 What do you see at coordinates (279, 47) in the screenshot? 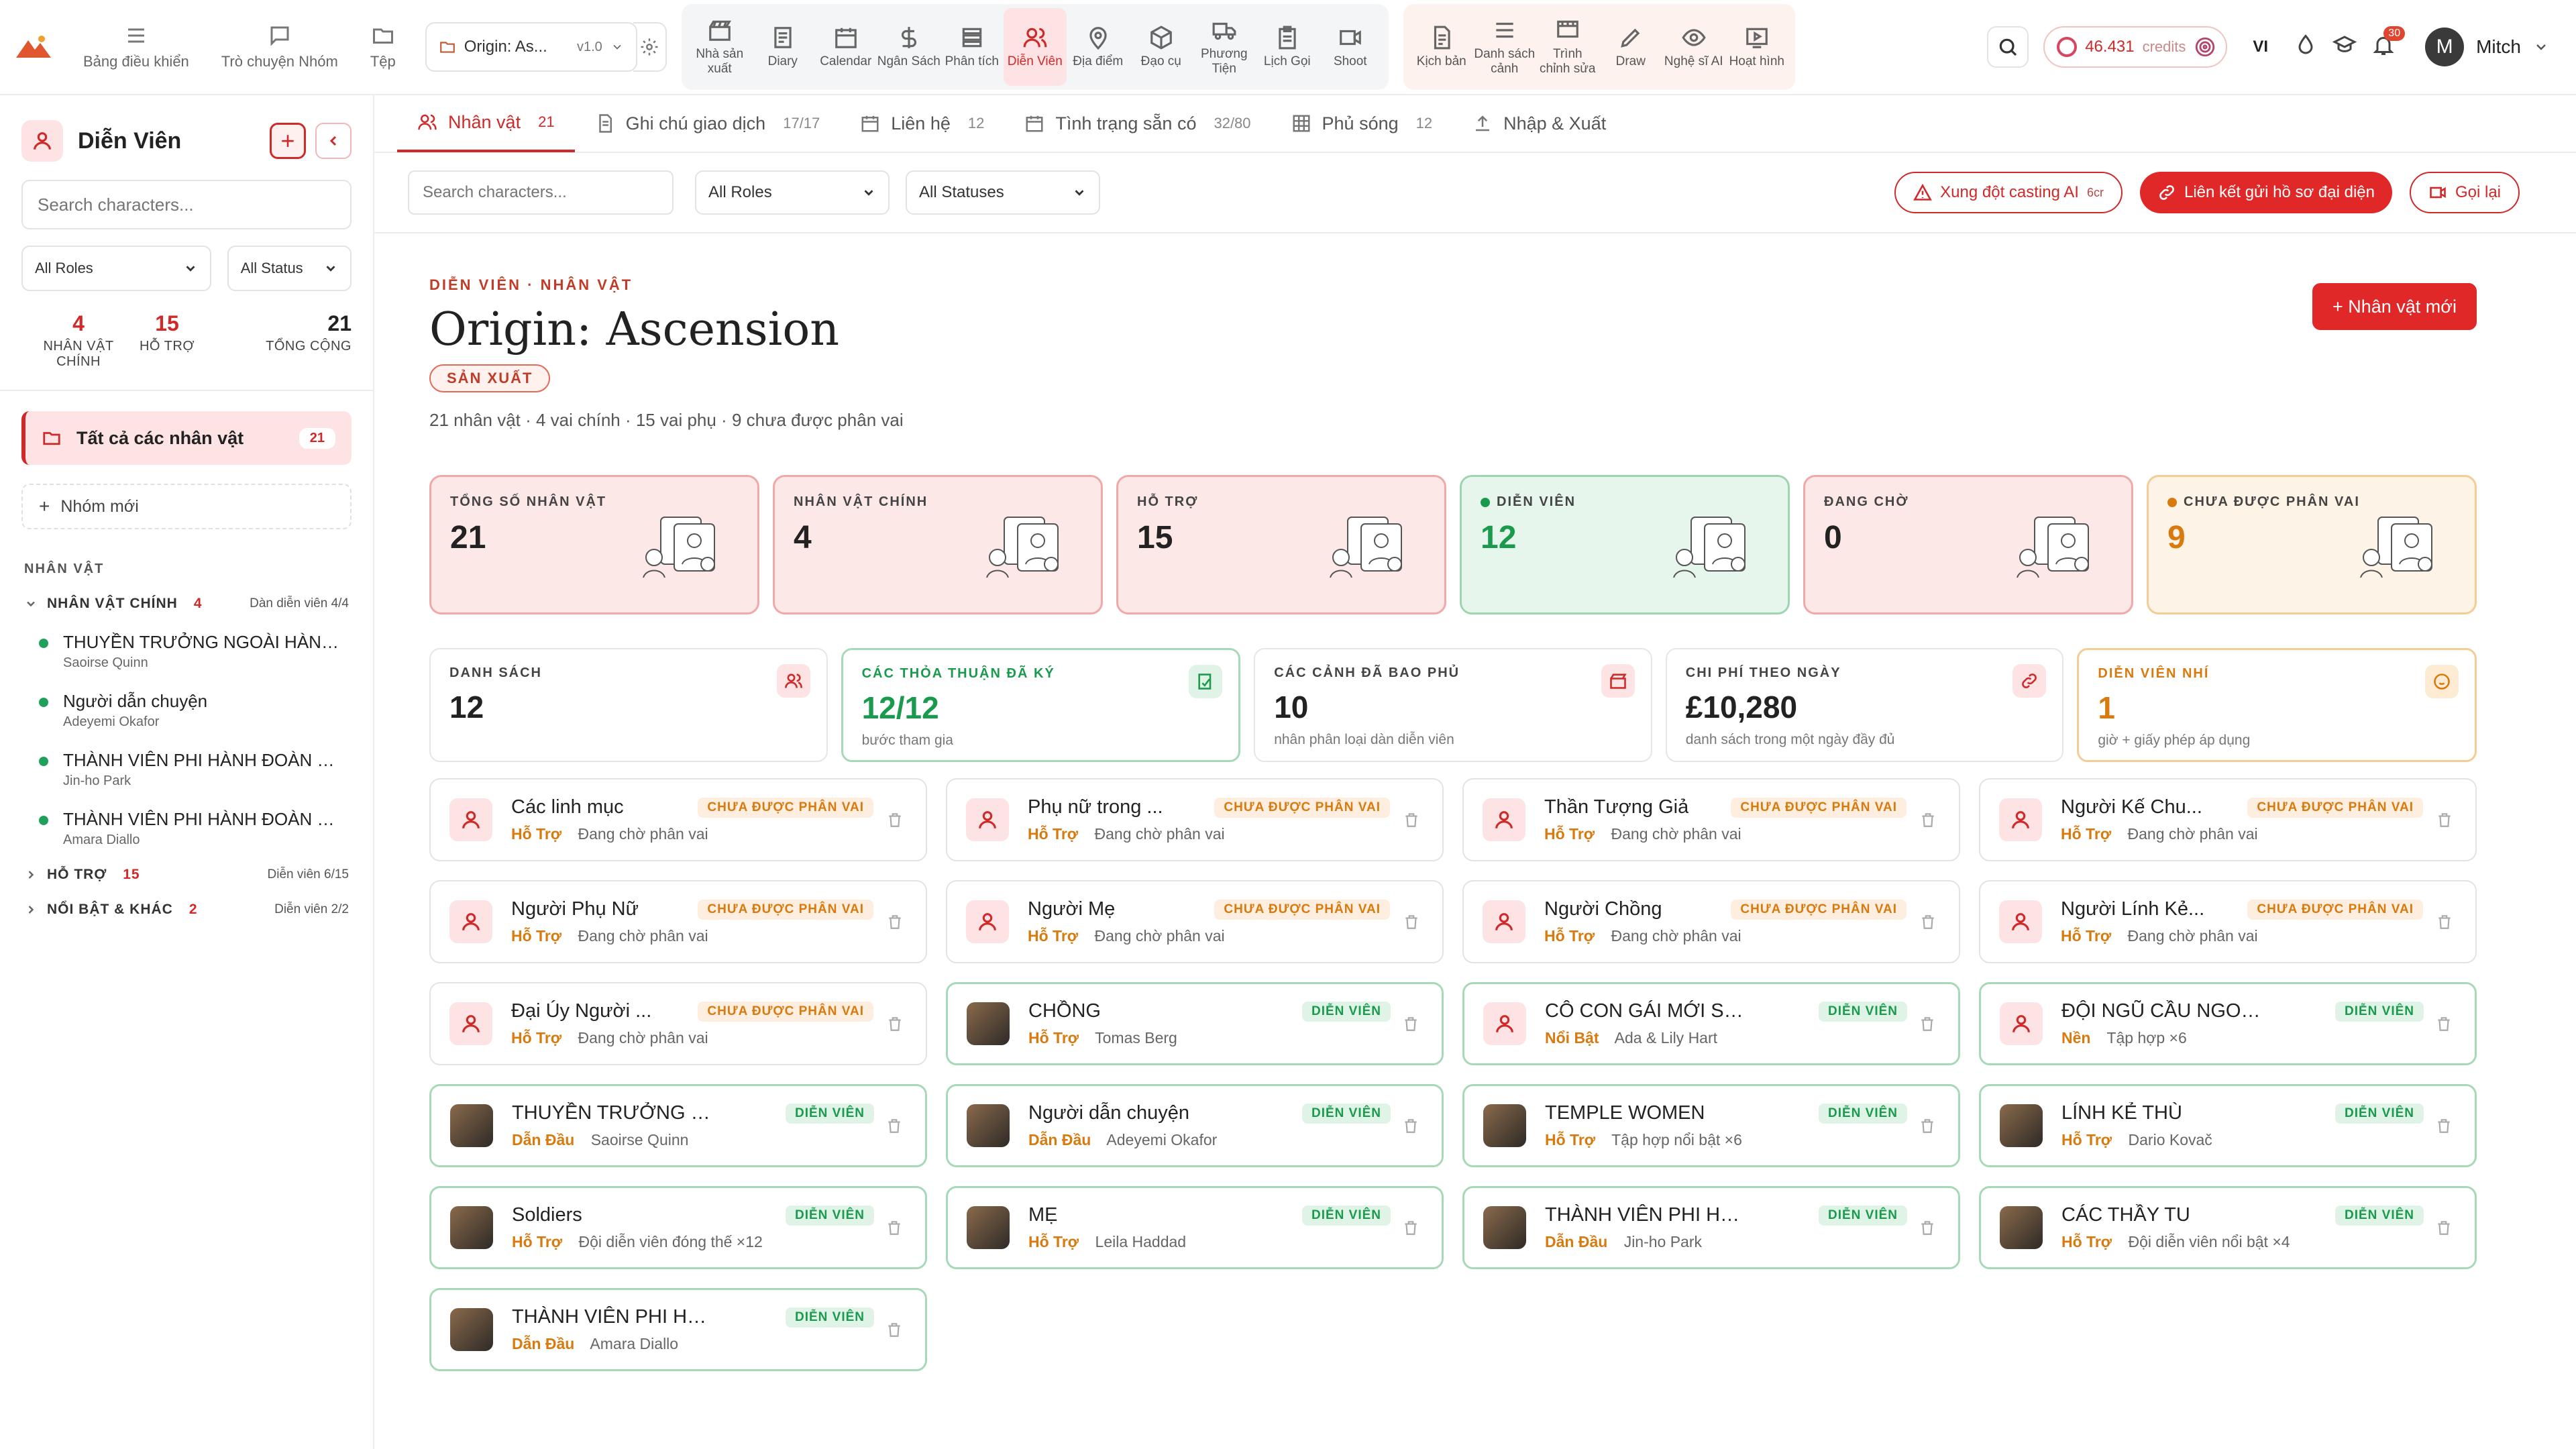
I see `nav-group-chat: Trò chuyện Nhóm` at bounding box center [279, 47].